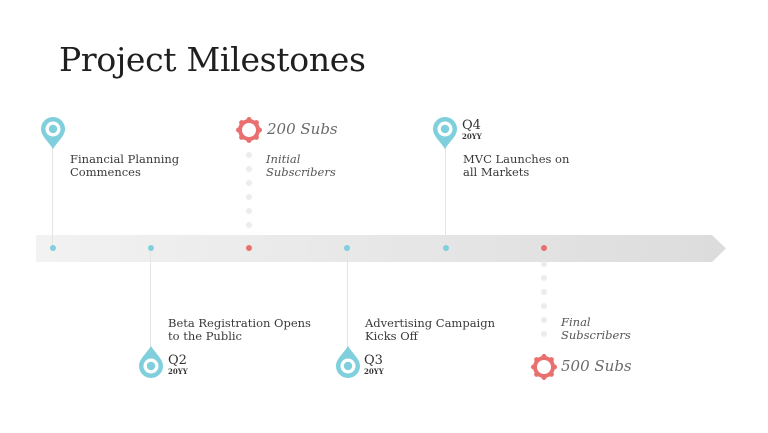 The image size is (768, 433). I want to click on milestone-label: Initial Subscribers, so click(301, 165).